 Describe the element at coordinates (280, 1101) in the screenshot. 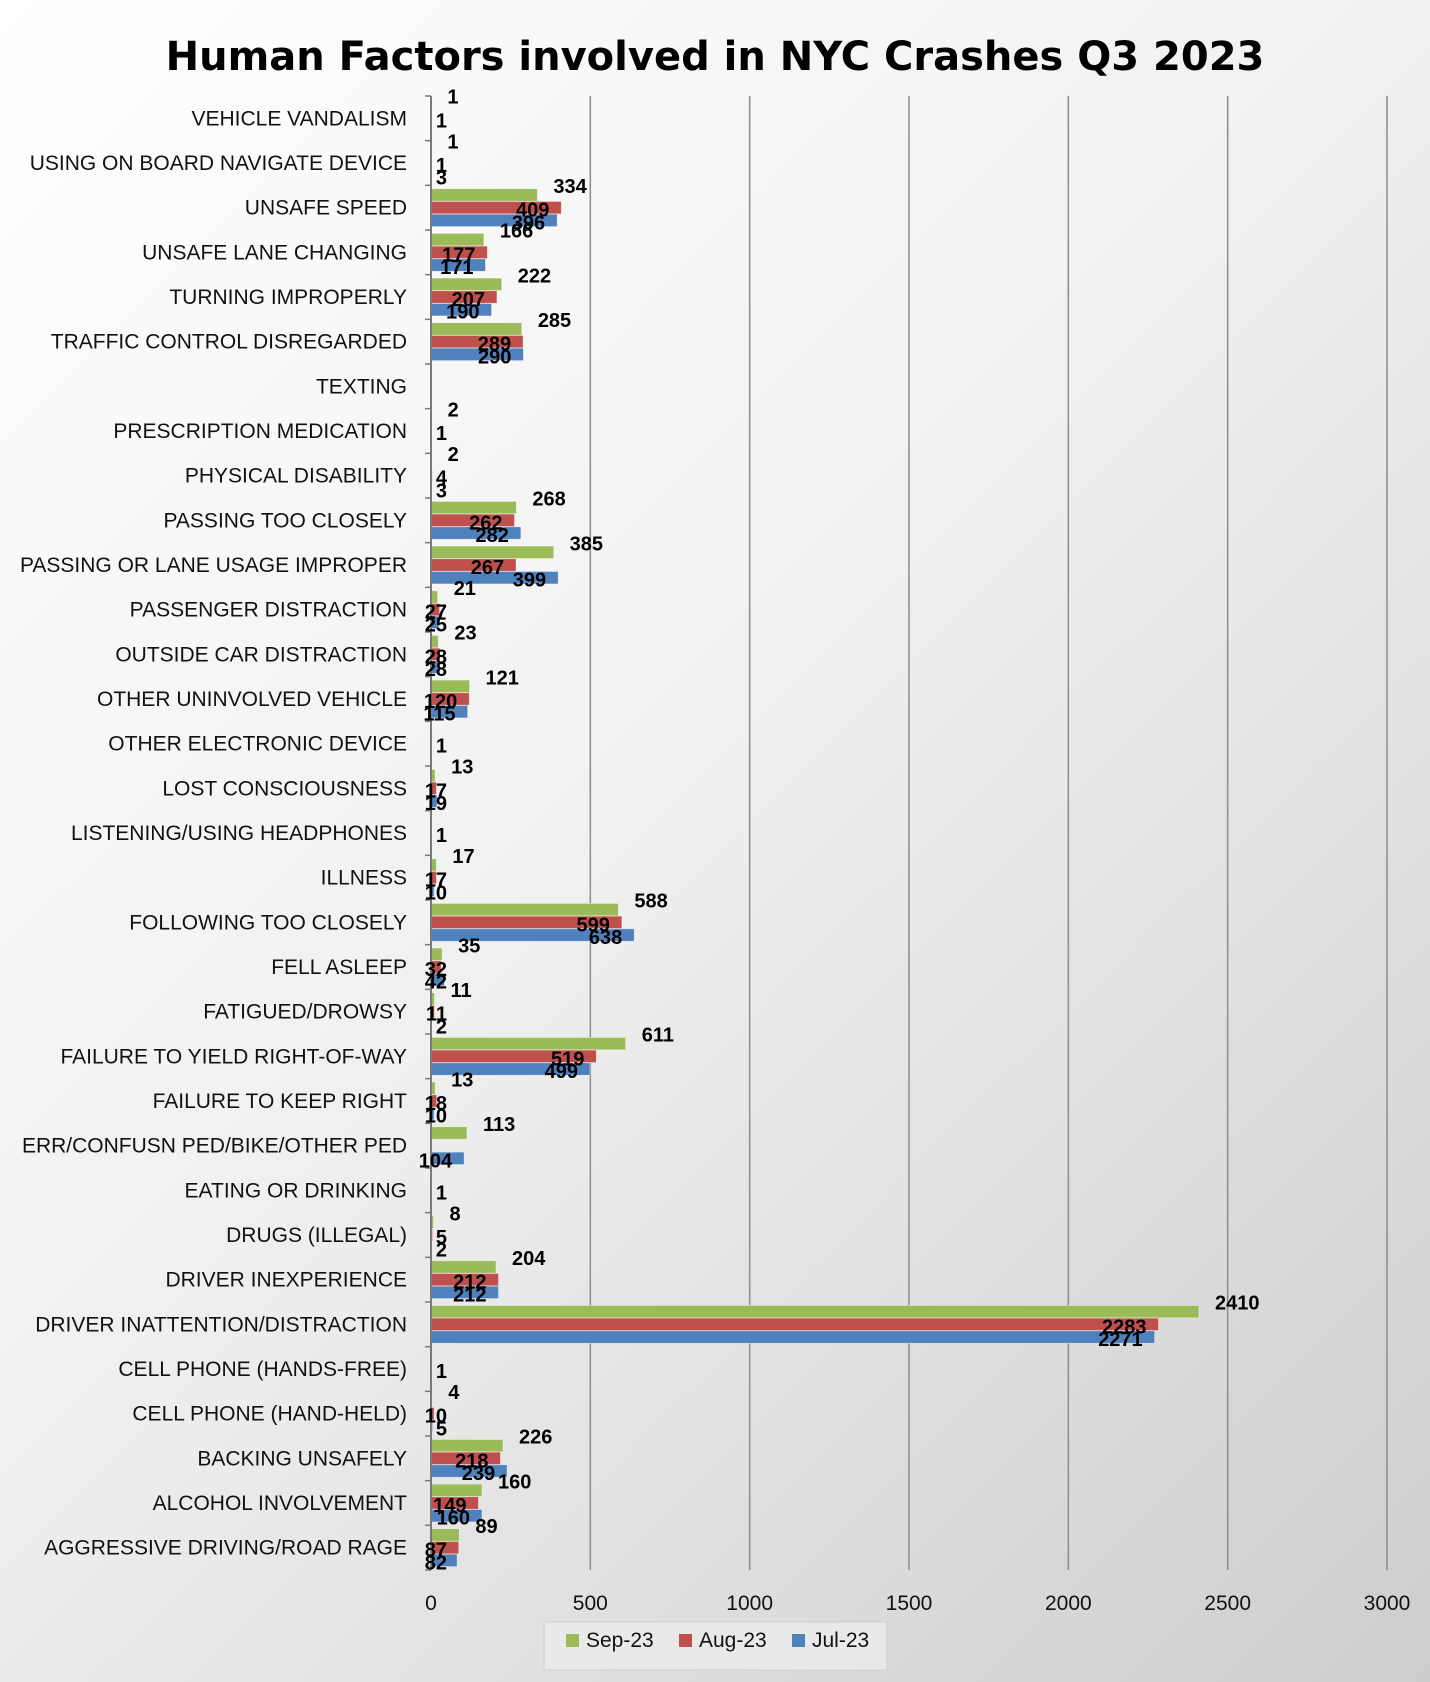

I see `category-label: FAILURE TO KEEP RIGHT` at that location.